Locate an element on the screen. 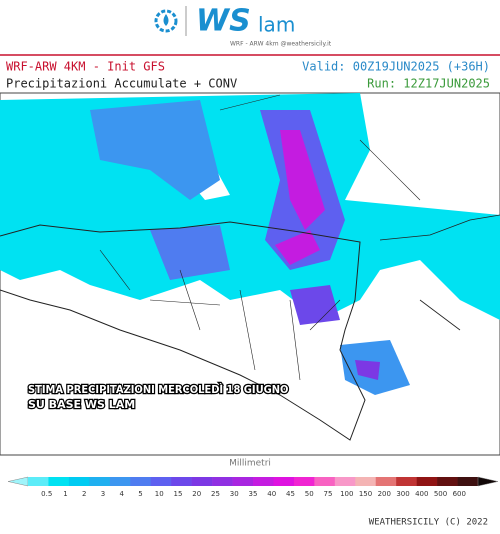 This screenshot has height=534, width=500. colorbar-label: 15 is located at coordinates (178, 494).